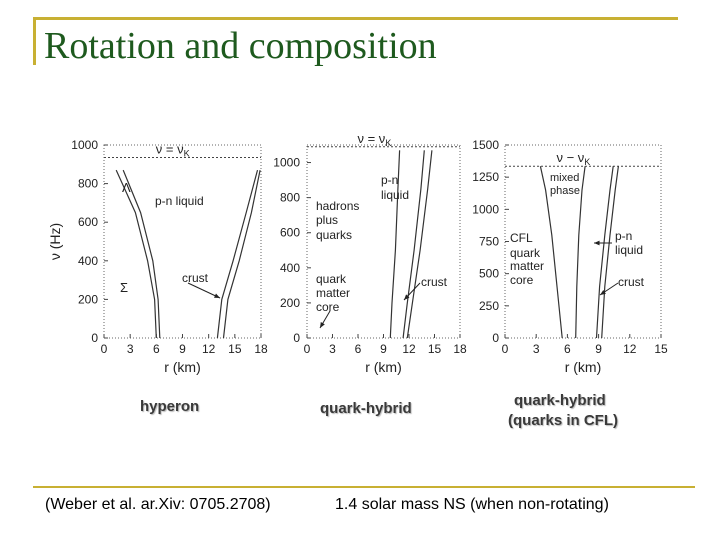  Describe the element at coordinates (564, 178) in the screenshot. I see `annotation-label: mixed` at that location.